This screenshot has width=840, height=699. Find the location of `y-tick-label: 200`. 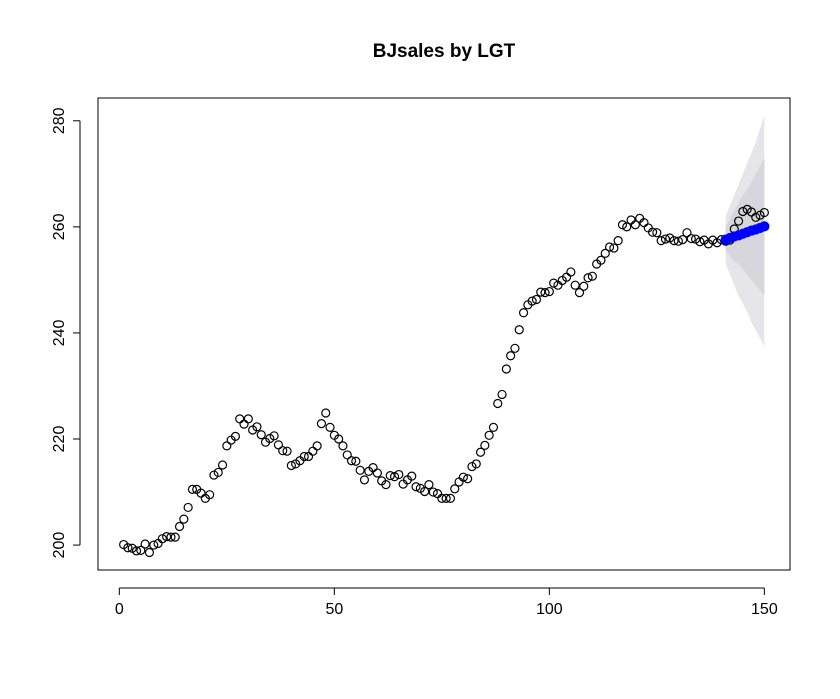

y-tick-label: 200 is located at coordinates (59, 545).